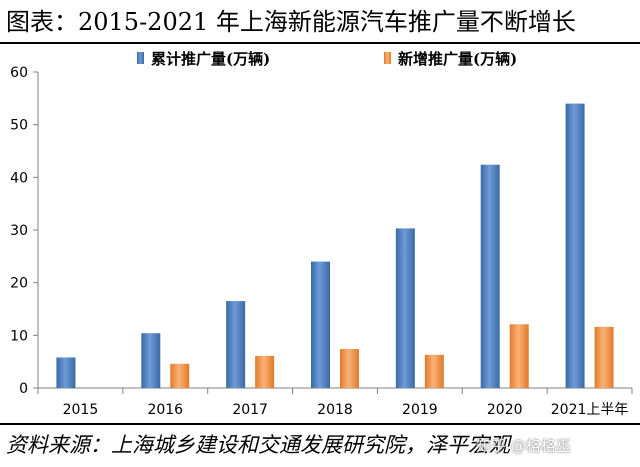  I want to click on bar-cumulative-2020, so click(490, 276).